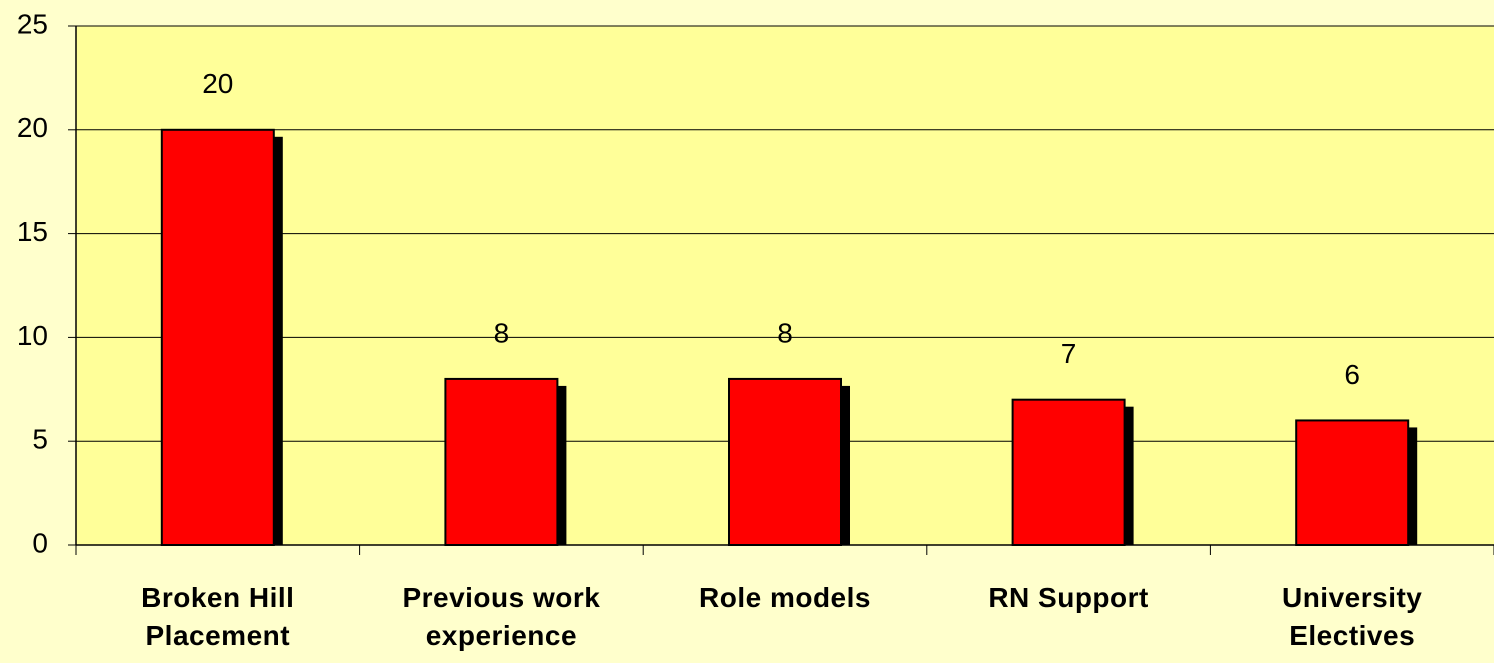 This screenshot has width=1494, height=663. I want to click on x-tick-label: Broken Hill Placement, so click(218, 616).